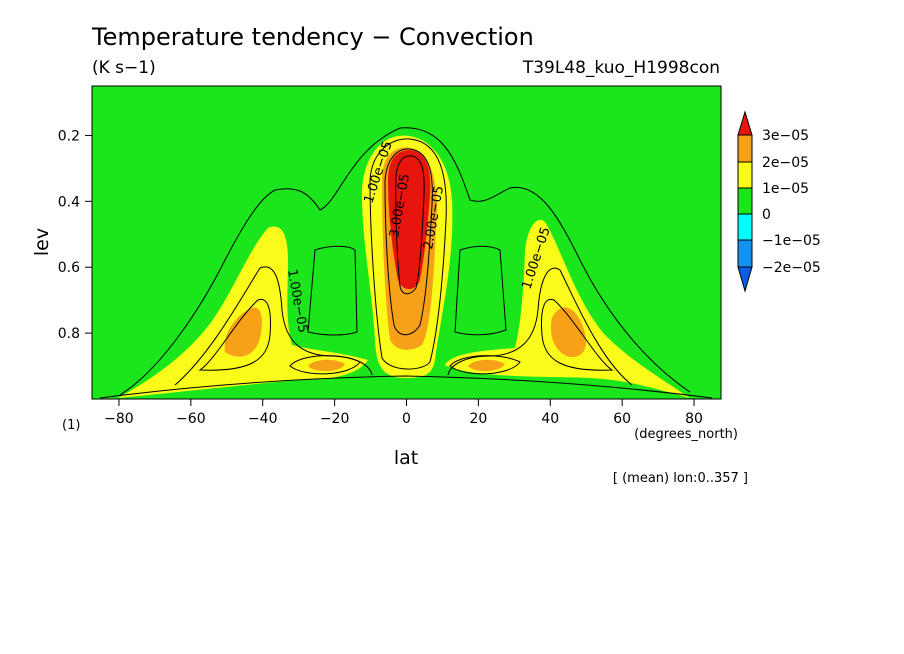 The image size is (904, 654). What do you see at coordinates (406, 419) in the screenshot?
I see `x-tick-label: 0` at bounding box center [406, 419].